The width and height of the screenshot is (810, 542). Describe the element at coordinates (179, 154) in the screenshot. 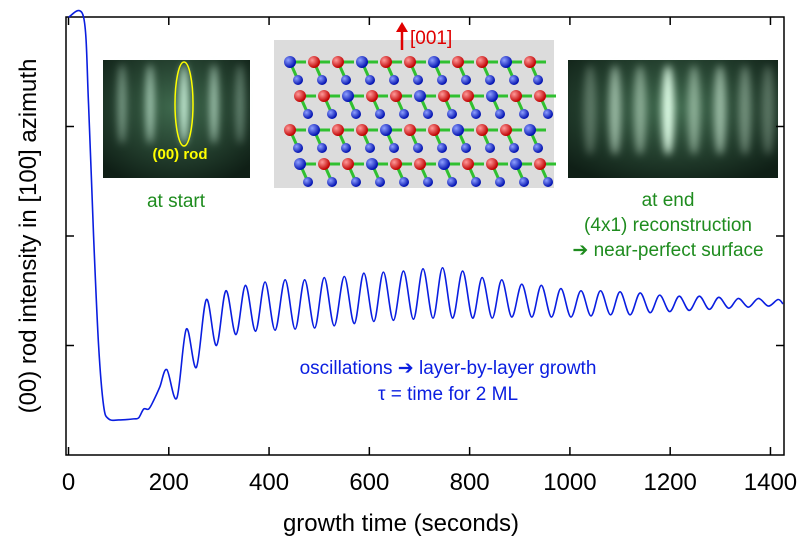

I see `rod-label: (00) rod` at that location.